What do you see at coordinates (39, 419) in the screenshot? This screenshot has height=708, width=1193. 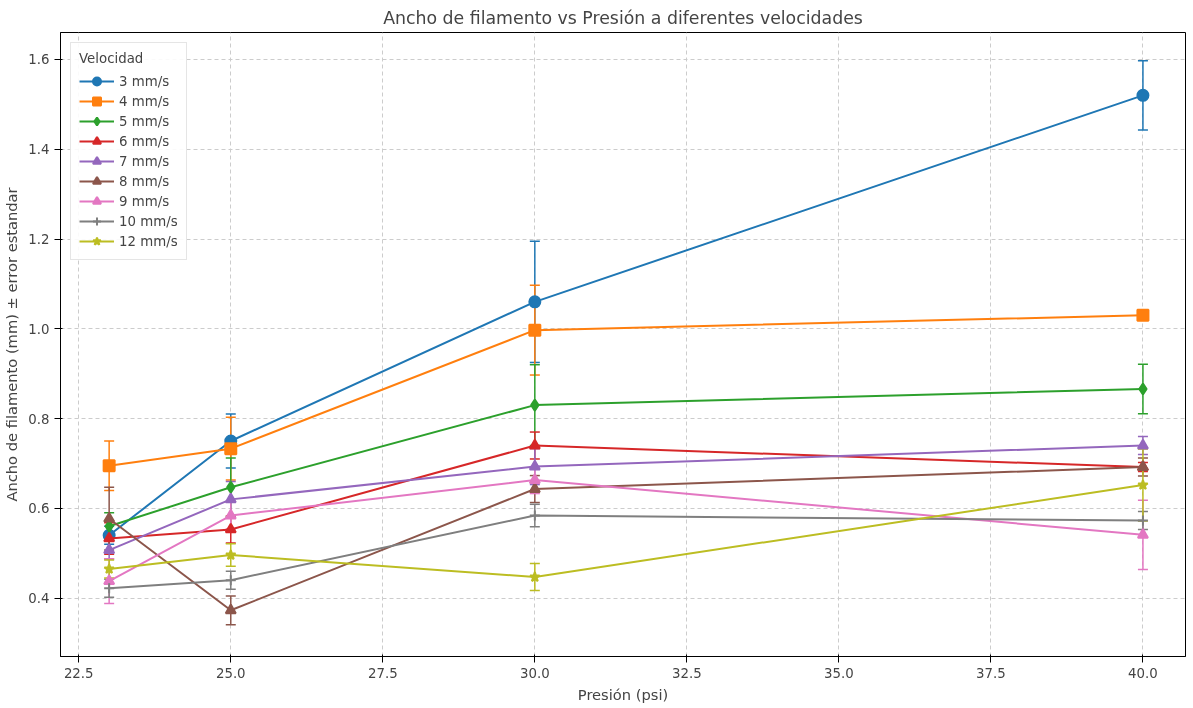 I see `y-tick-label: 0.8` at bounding box center [39, 419].